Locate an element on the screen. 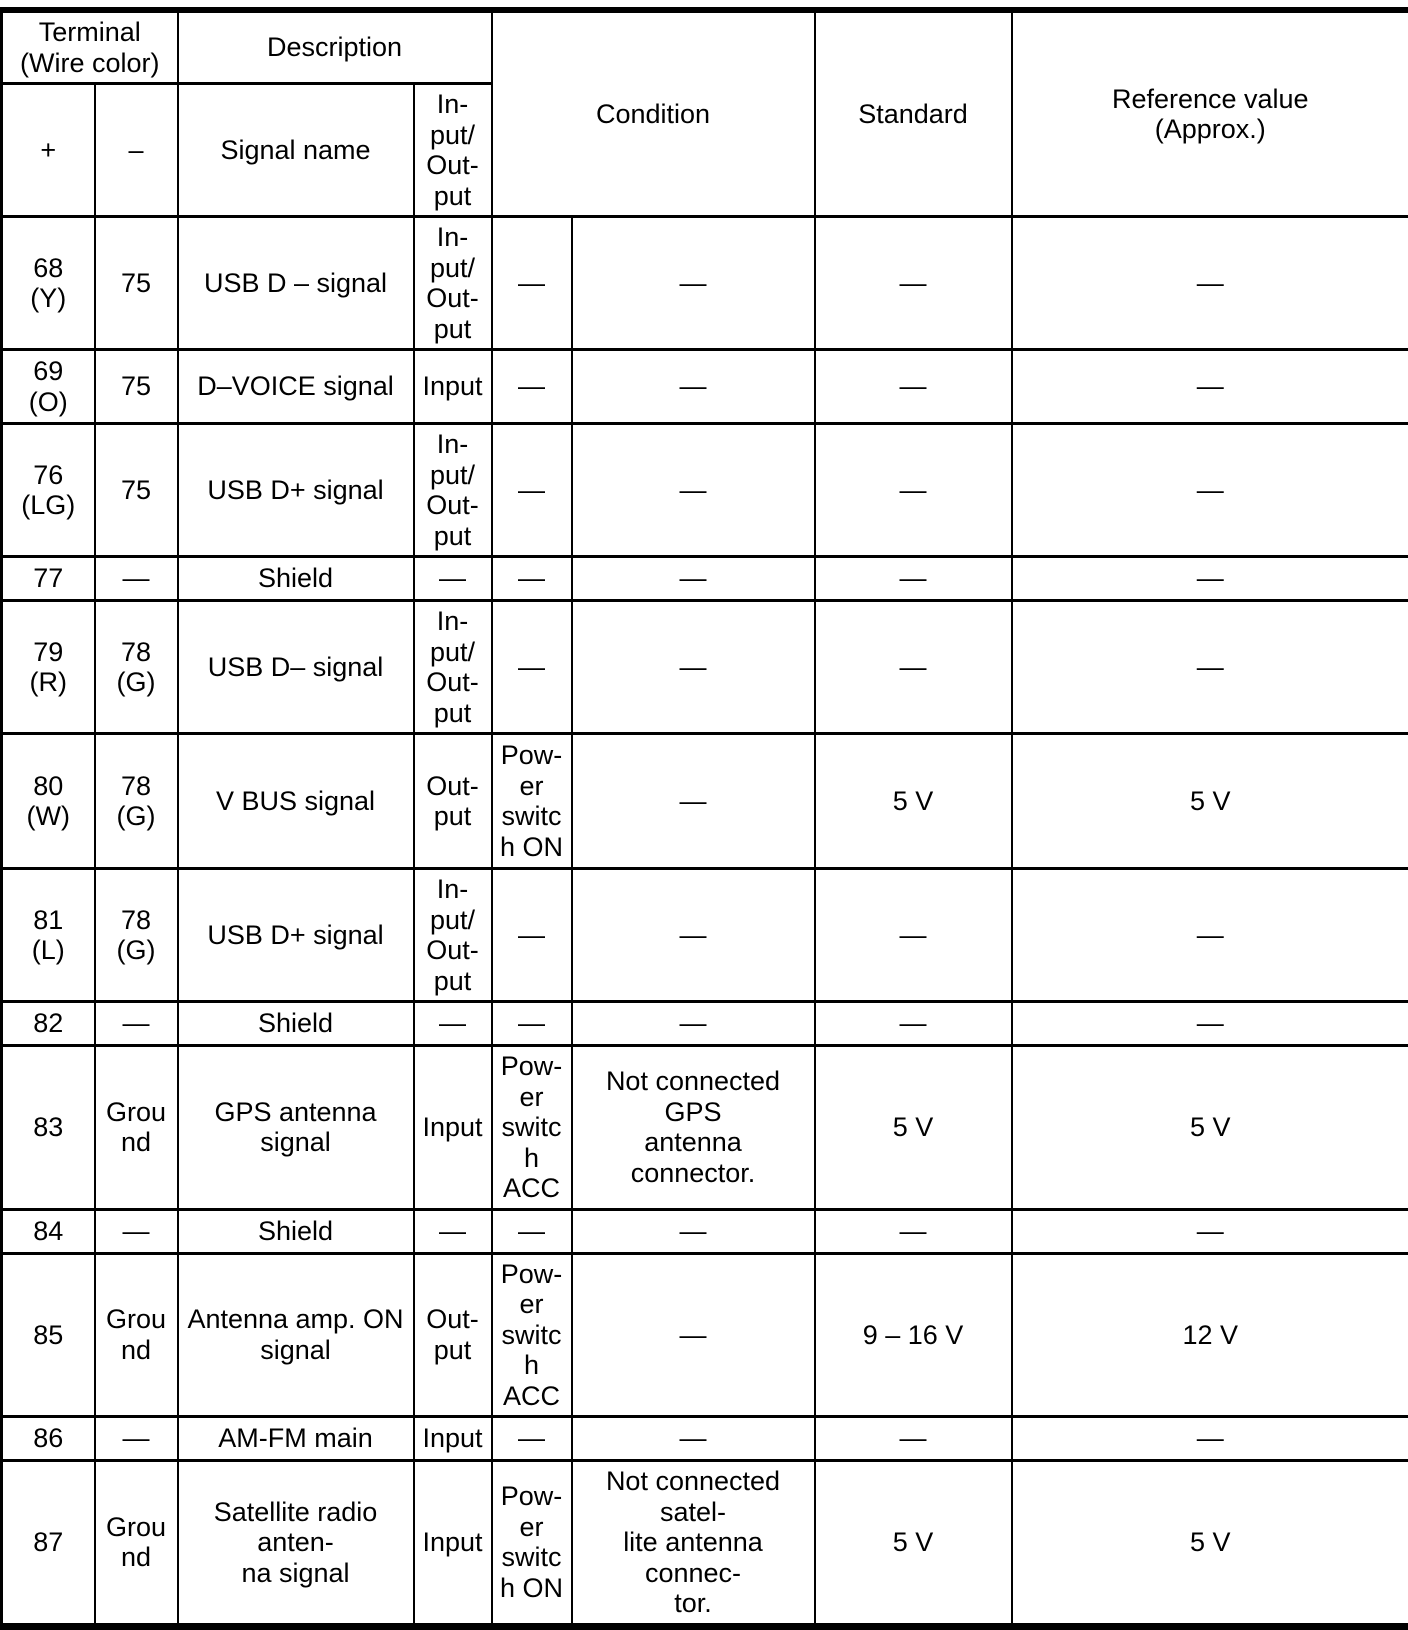  terminal-plus-cell: 87 is located at coordinates (48, 1544).